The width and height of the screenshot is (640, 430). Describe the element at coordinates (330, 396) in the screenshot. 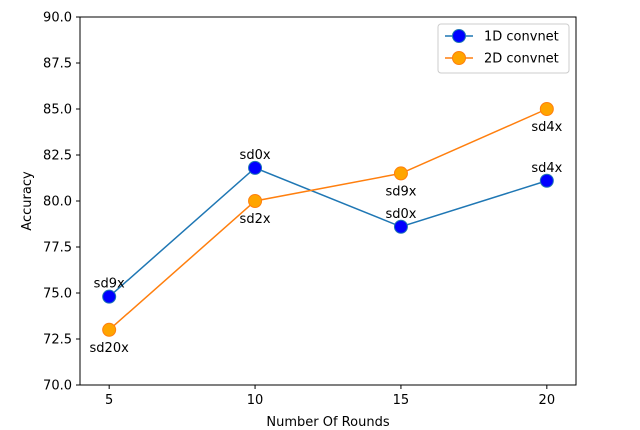

I see `x-axis-ticks: 5 10 15 20` at that location.